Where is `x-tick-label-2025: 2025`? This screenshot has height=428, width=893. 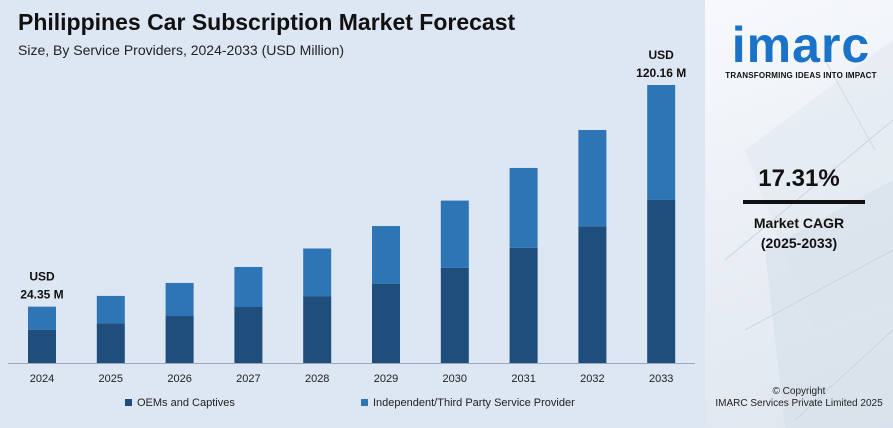 x-tick-label-2025: 2025 is located at coordinates (111, 379).